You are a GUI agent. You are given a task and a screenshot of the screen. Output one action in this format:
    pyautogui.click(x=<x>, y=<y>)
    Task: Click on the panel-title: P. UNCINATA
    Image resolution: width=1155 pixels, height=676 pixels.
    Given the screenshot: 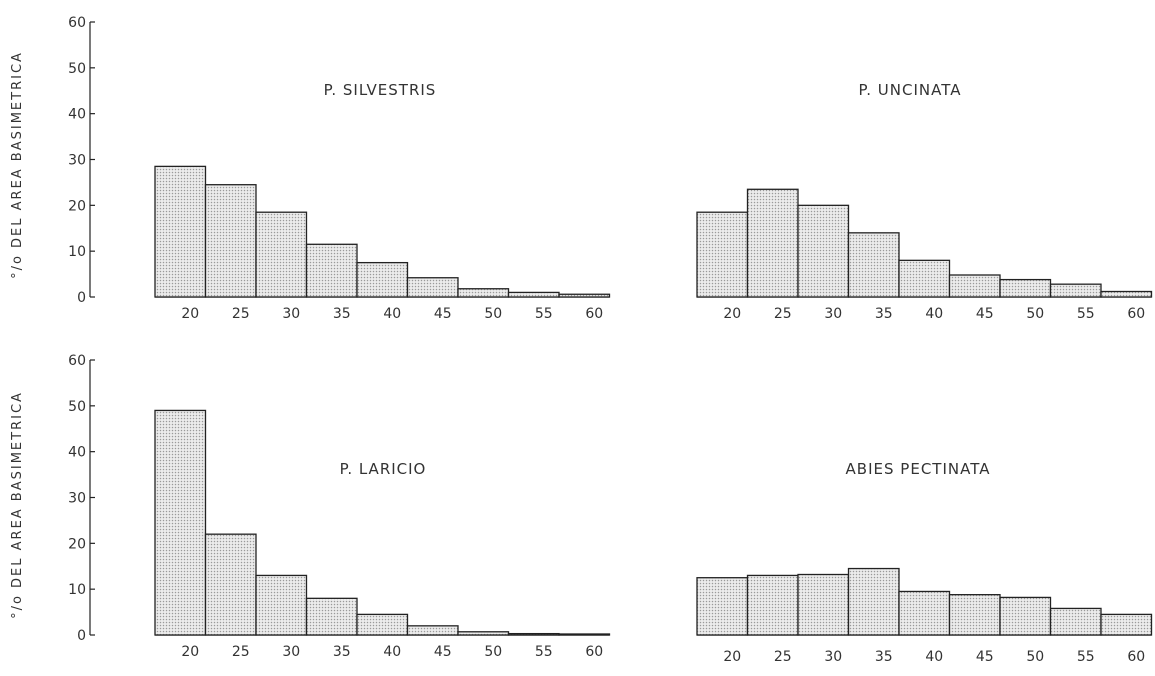 What is the action you would take?
    pyautogui.click(x=910, y=90)
    